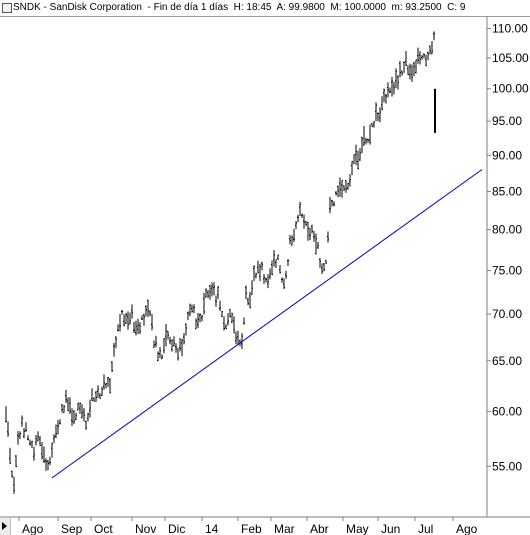 This screenshot has height=535, width=530. I want to click on x-tick-label: Oct, so click(103, 528).